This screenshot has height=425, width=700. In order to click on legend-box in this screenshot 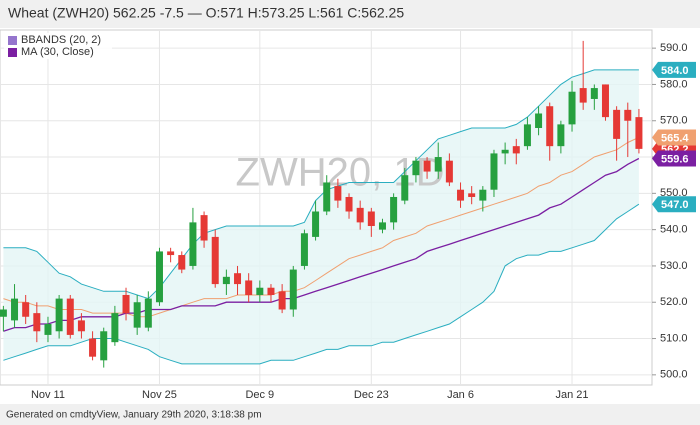, I will do `click(58, 46)`.